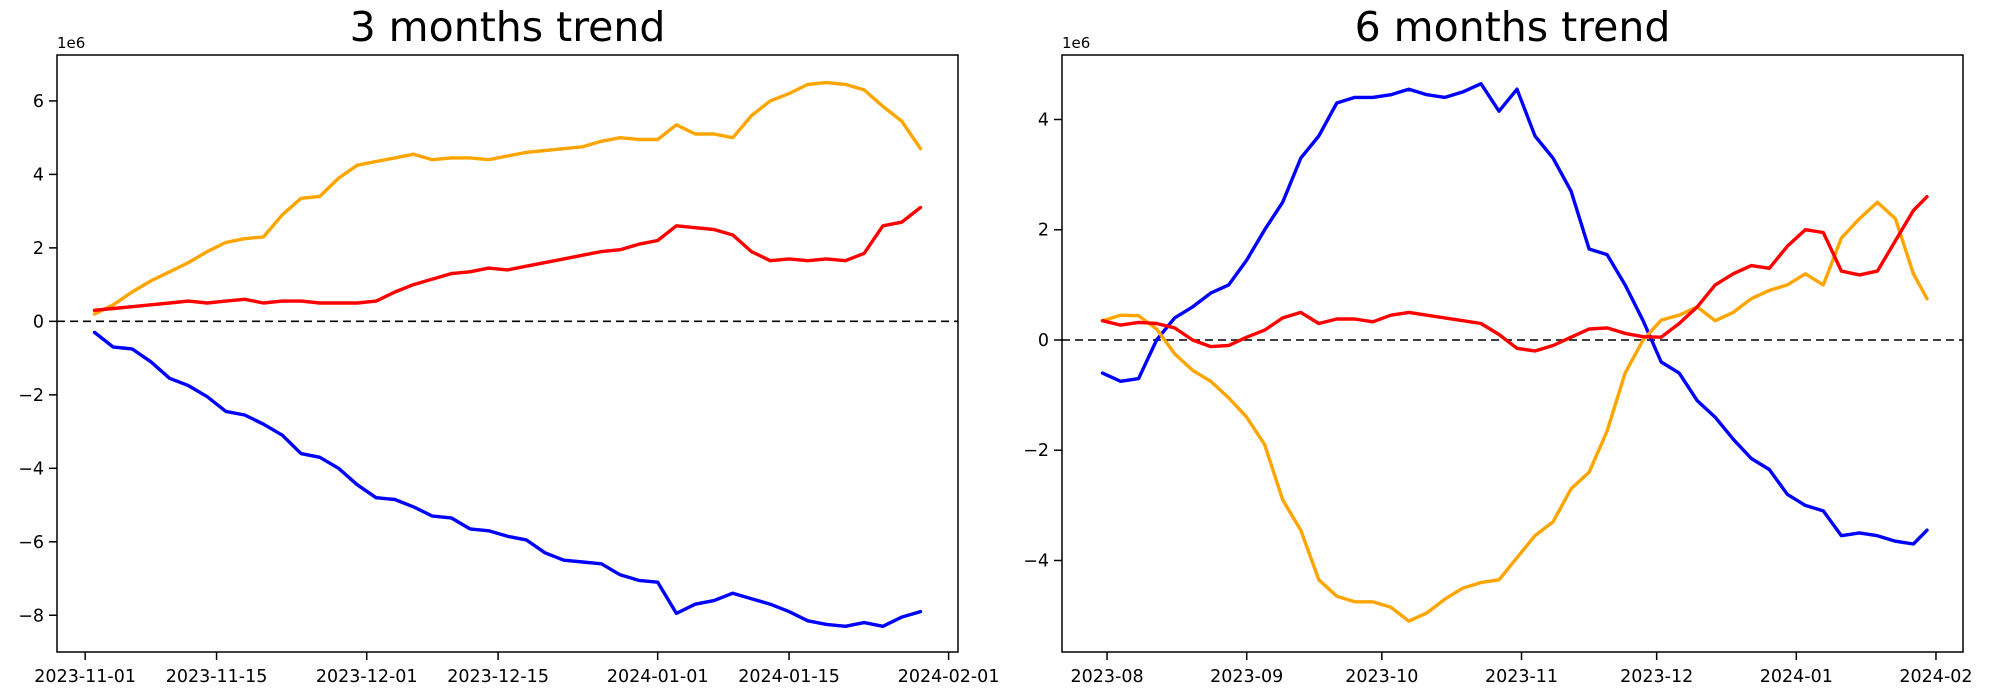 The image size is (2000, 700). I want to click on x-tick-label: 2024-01-15, so click(789, 677).